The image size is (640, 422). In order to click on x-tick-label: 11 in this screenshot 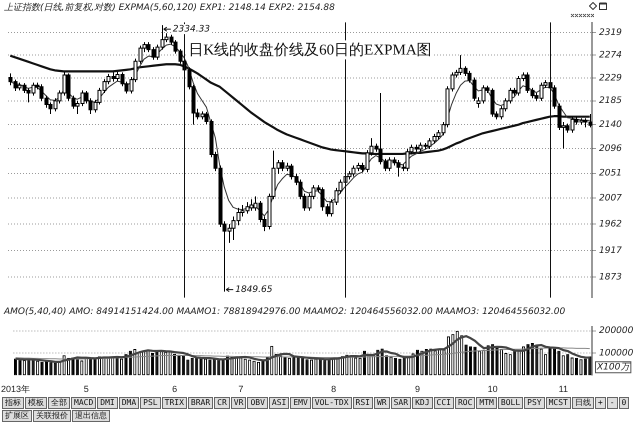, I will do `click(563, 389)`.